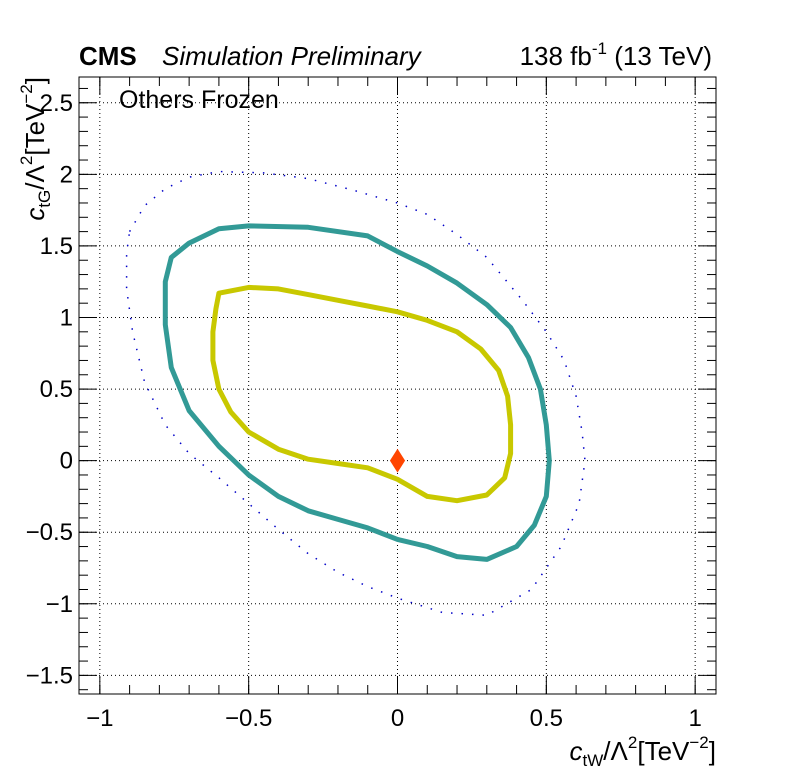 The width and height of the screenshot is (796, 772). What do you see at coordinates (35, 129) in the screenshot?
I see `y-label-unit-open: [TeV` at bounding box center [35, 129].